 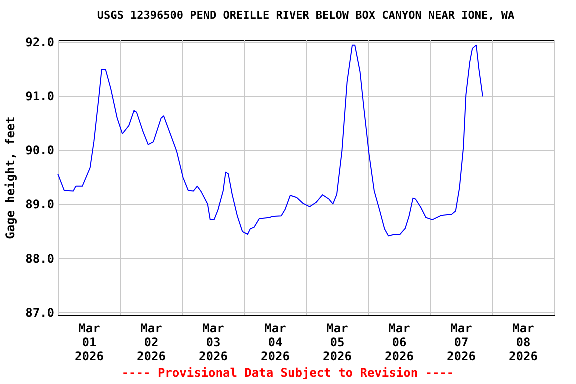 I want to click on x-tick-label: Mar 06 2026, so click(x=399, y=343).